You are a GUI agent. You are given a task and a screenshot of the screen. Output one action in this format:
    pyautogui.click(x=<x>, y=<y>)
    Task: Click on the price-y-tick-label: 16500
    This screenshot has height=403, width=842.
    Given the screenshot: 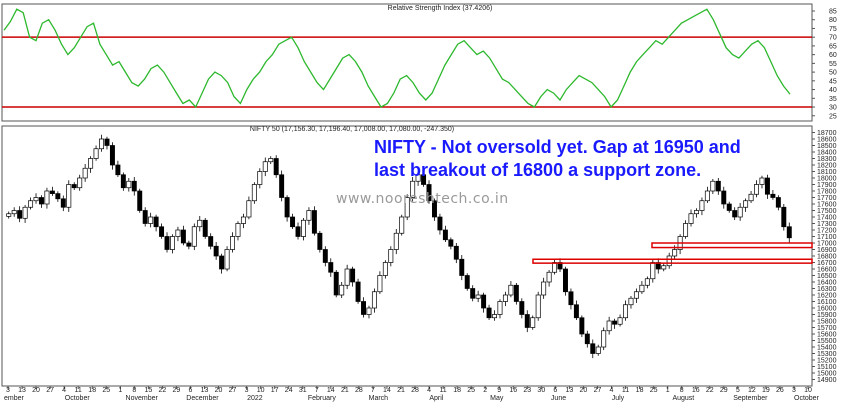 What is the action you would take?
    pyautogui.click(x=827, y=276)
    